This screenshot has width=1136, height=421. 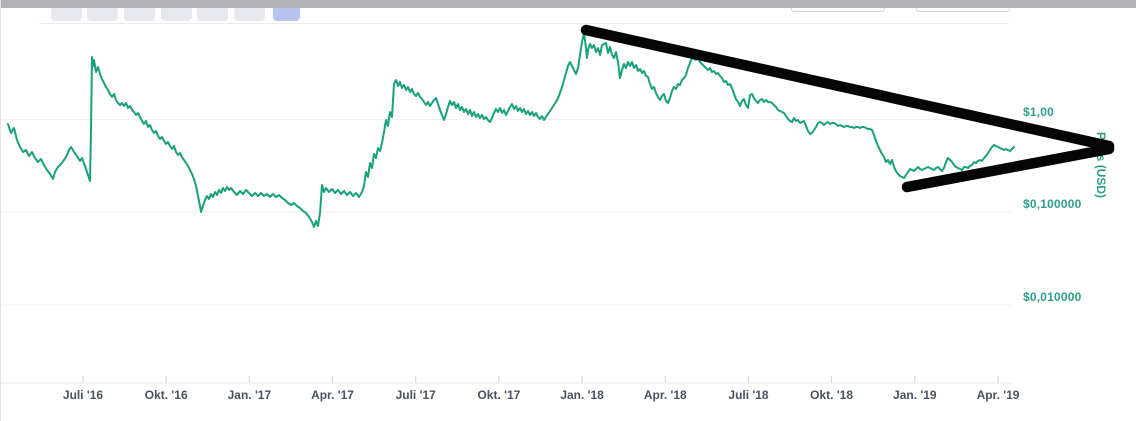 I want to click on window-edge-strip, so click(x=568, y=4).